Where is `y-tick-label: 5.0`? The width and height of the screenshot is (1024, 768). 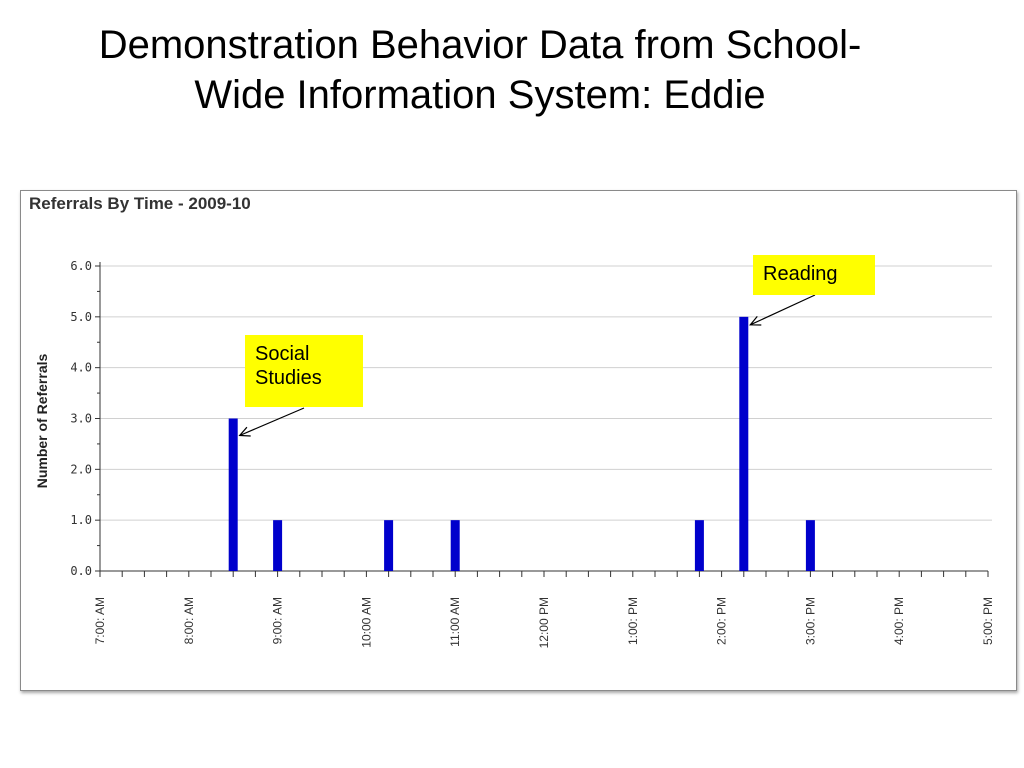
y-tick-label: 5.0 is located at coordinates (81, 317).